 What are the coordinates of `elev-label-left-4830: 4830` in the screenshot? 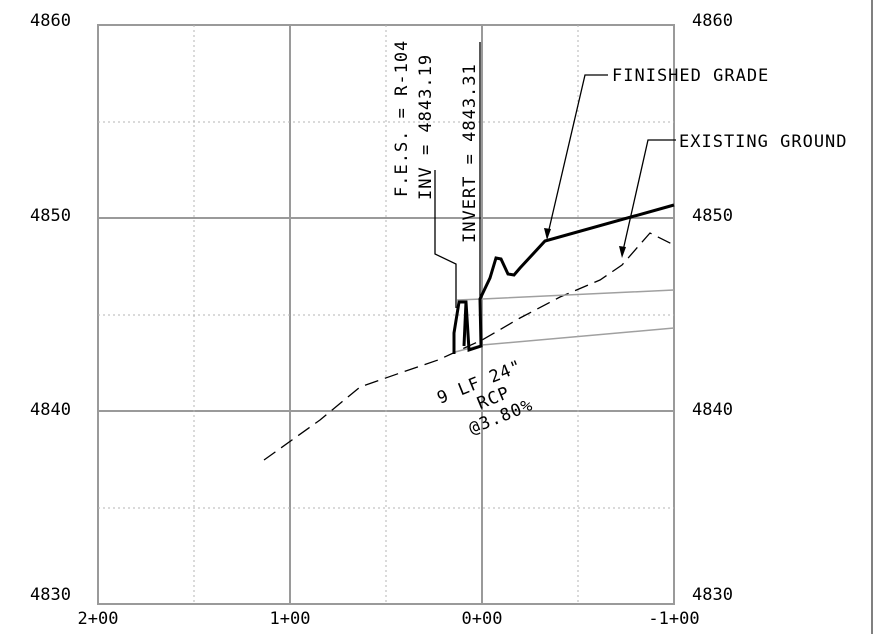 It's located at (50, 595).